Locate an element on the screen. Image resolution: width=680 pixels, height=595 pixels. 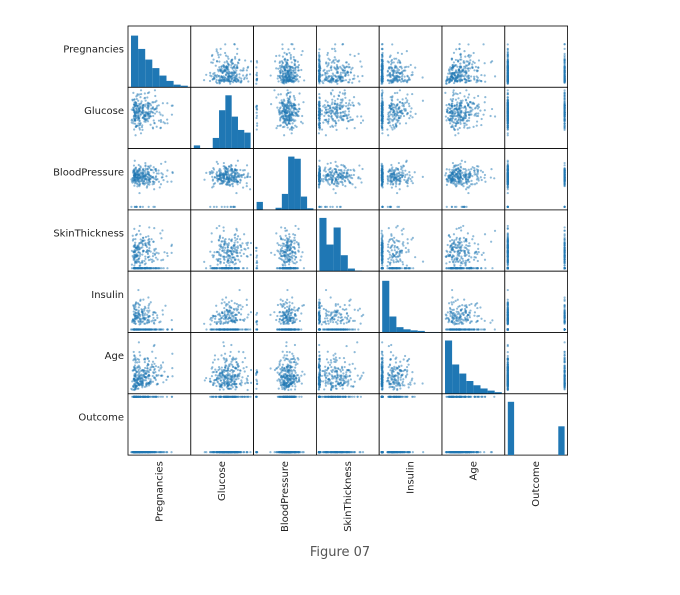
cell-BloodPressure-vs-Insulin is located at coordinates (410, 179).